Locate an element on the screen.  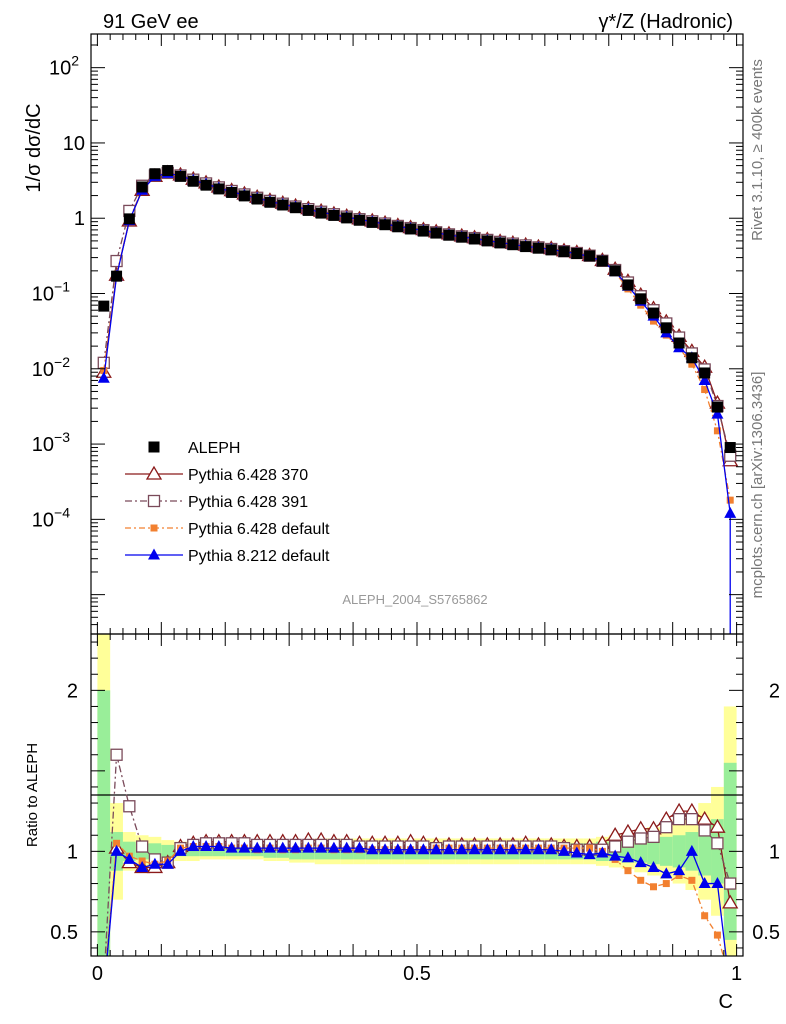
y-tick-label: 2 is located at coordinates (72, 691).